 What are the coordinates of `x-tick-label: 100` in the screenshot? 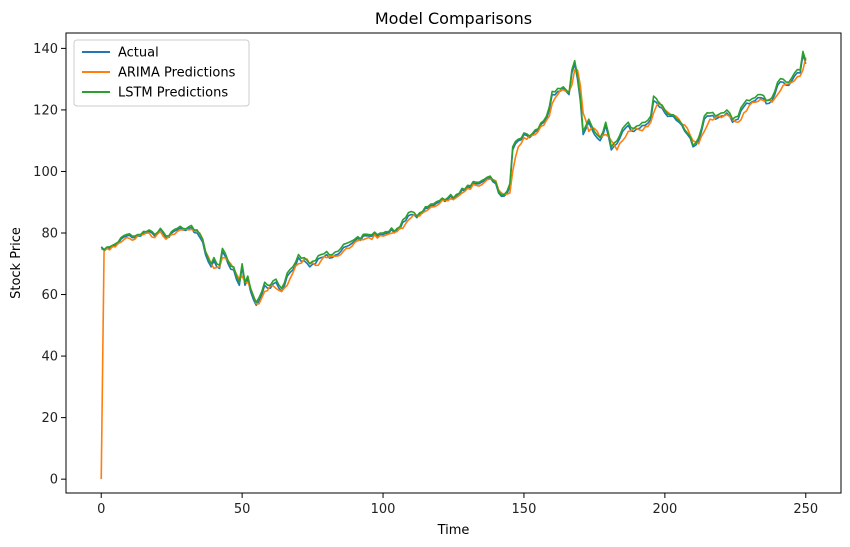 It's located at (383, 509).